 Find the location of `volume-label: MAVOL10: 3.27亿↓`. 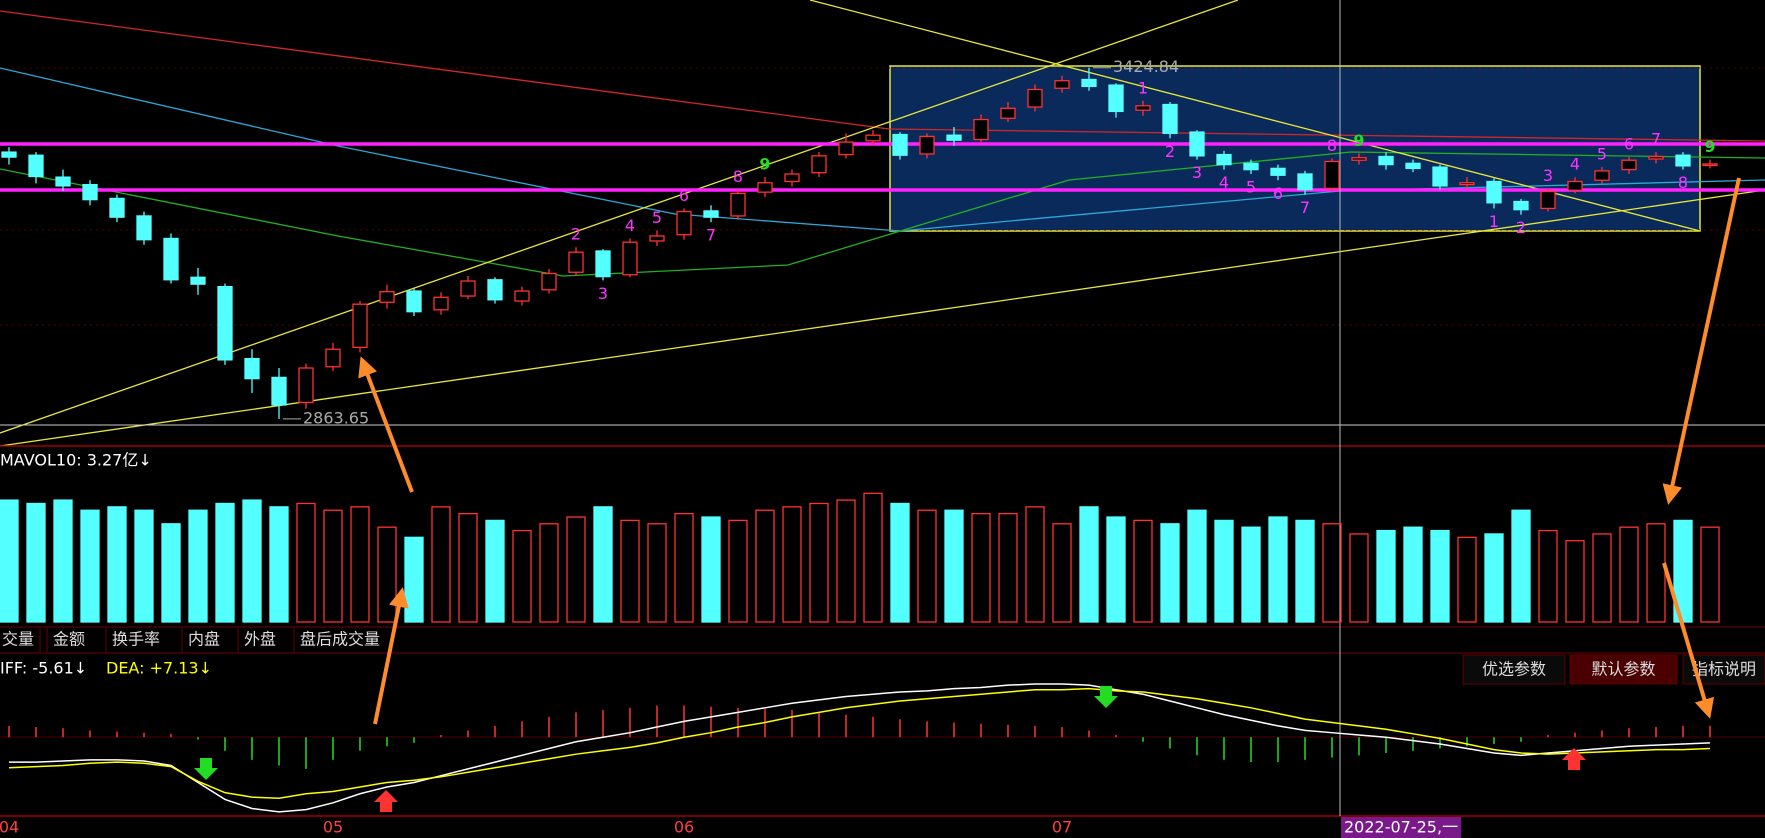

volume-label: MAVOL10: 3.27亿↓ is located at coordinates (76, 460).